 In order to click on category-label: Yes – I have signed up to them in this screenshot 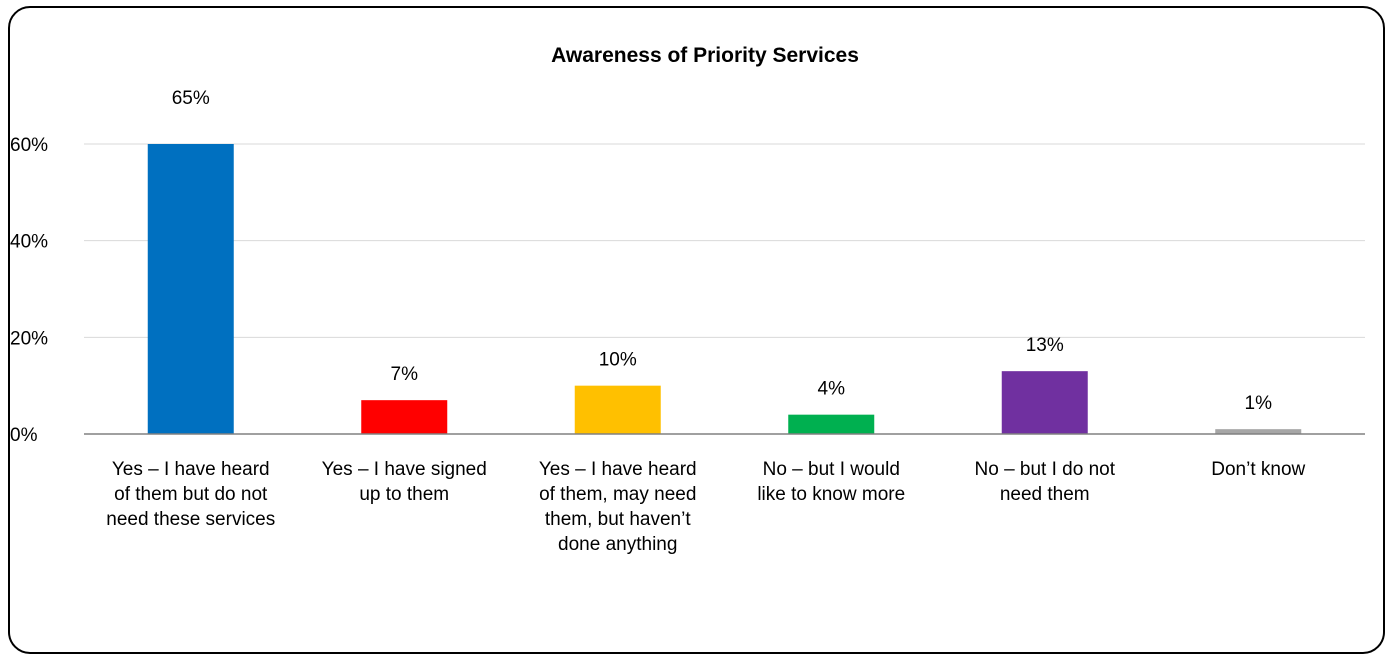, I will do `click(404, 482)`.